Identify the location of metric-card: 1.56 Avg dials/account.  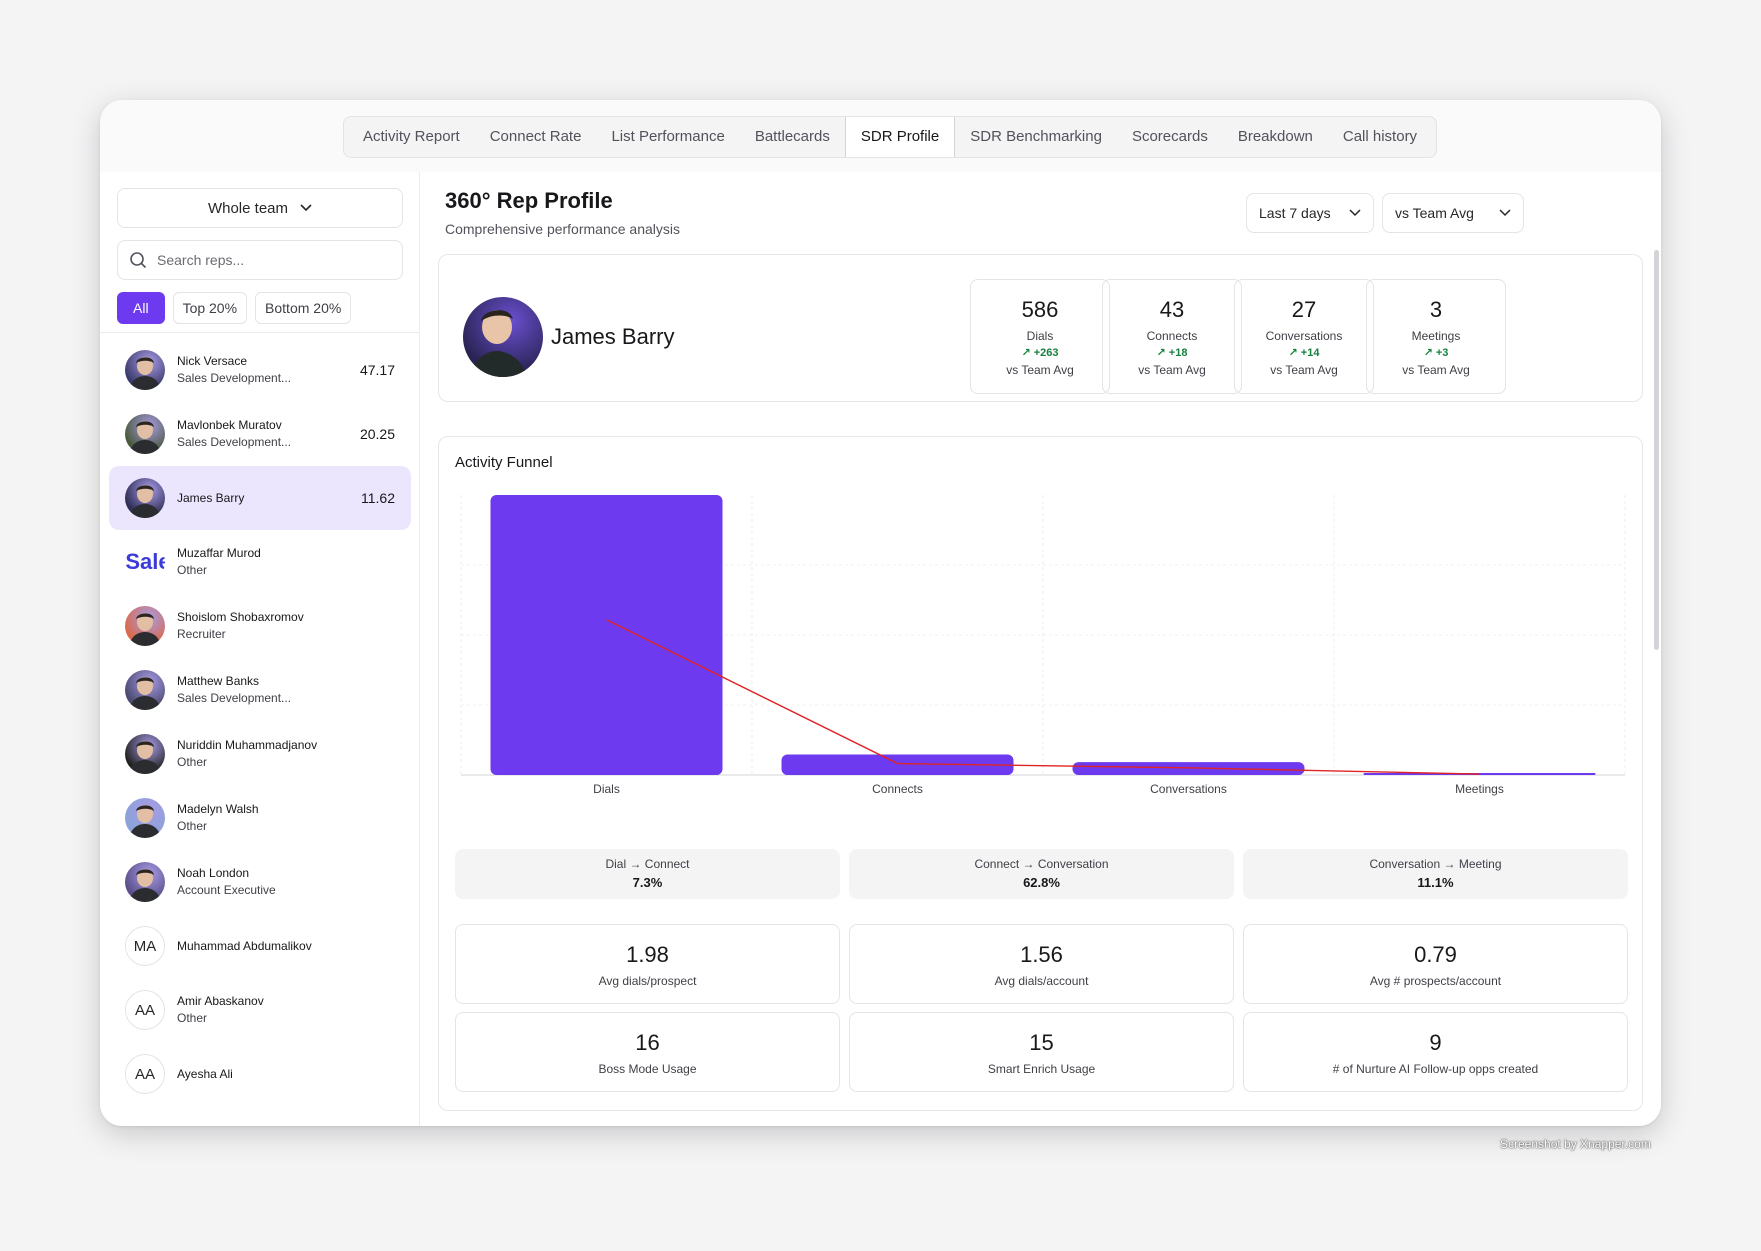
(1041, 964).